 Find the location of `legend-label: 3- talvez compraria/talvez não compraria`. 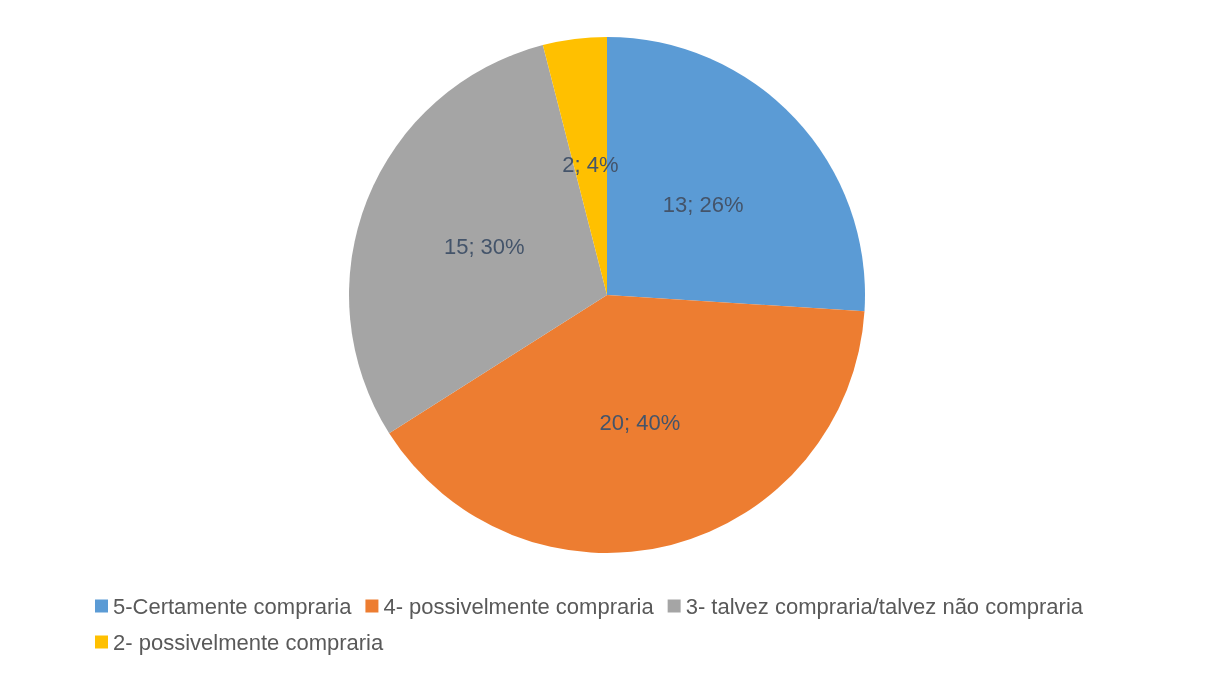

legend-label: 3- talvez compraria/talvez não compraria is located at coordinates (884, 606).